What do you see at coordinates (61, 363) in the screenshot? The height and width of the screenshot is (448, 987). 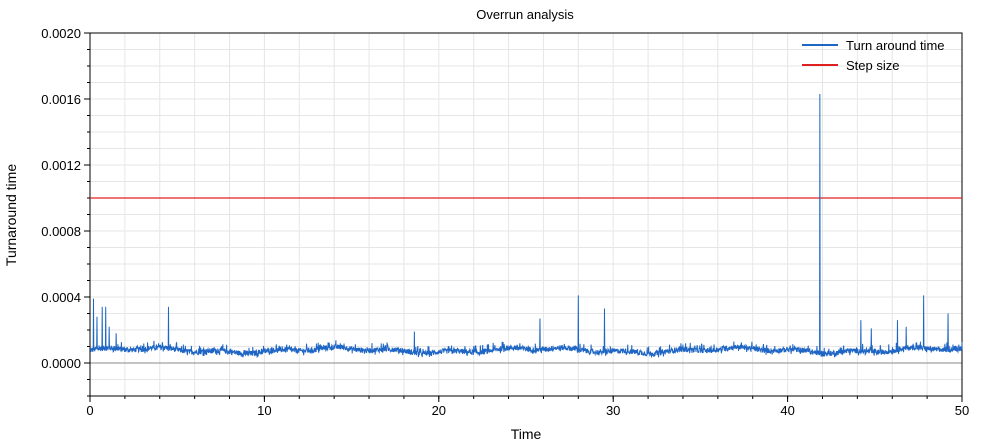 I see `y-tick-label: 0.0000` at bounding box center [61, 363].